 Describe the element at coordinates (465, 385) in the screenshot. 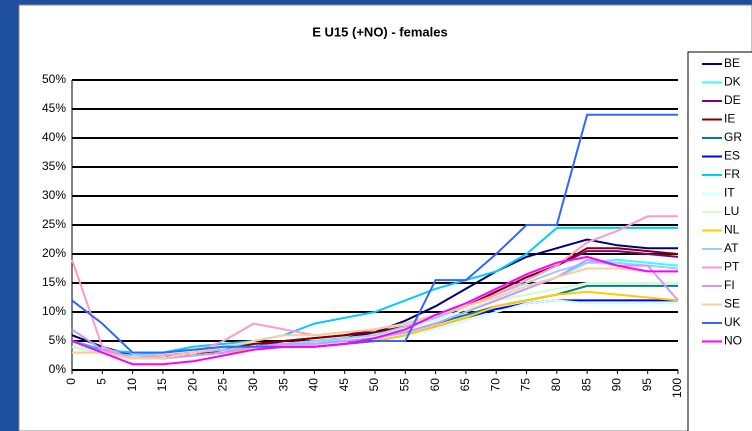

I see `x-tick-label: 65` at that location.